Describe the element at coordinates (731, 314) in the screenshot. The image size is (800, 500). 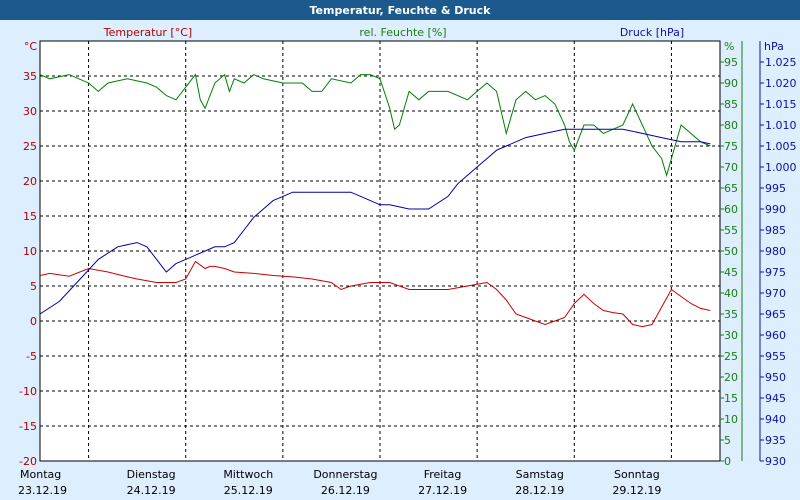
I see `humidity-tick-label: 35` at that location.